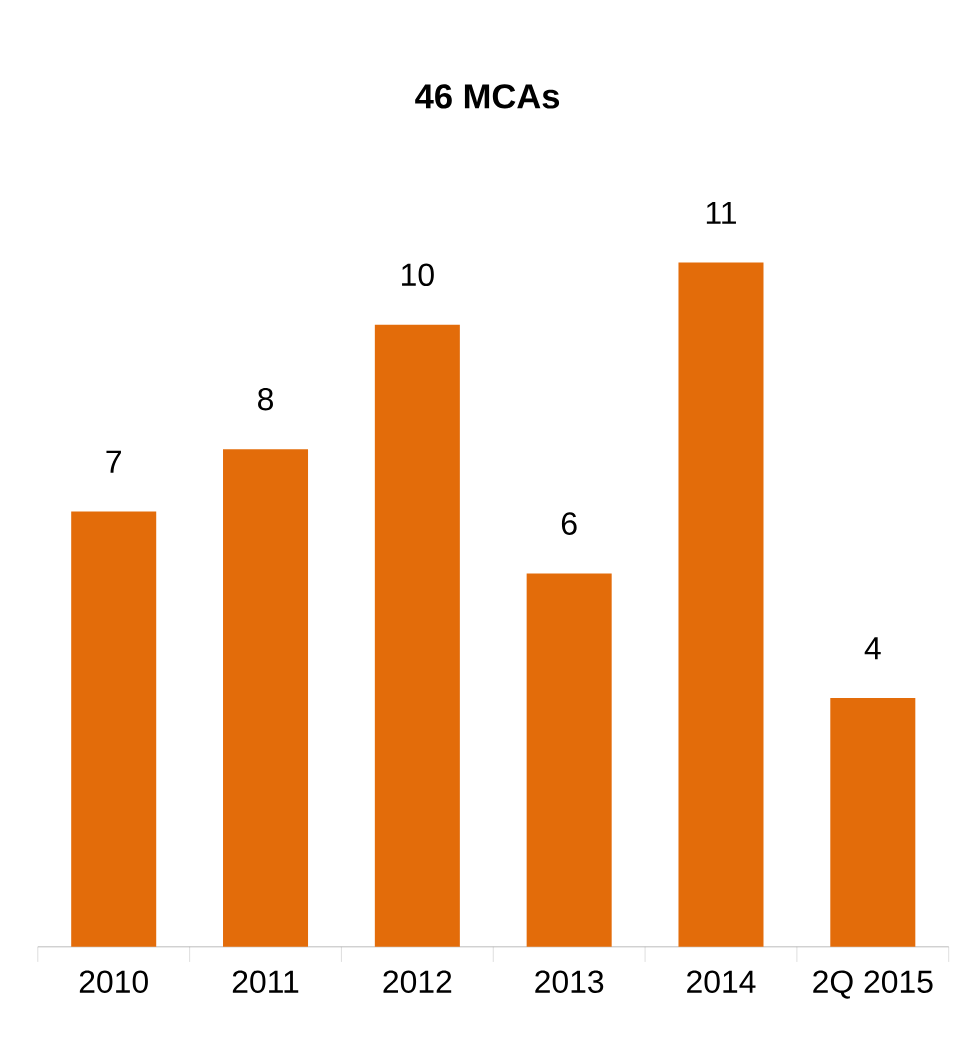 This screenshot has height=1064, width=966. What do you see at coordinates (265, 399) in the screenshot?
I see `data-label: 8` at bounding box center [265, 399].